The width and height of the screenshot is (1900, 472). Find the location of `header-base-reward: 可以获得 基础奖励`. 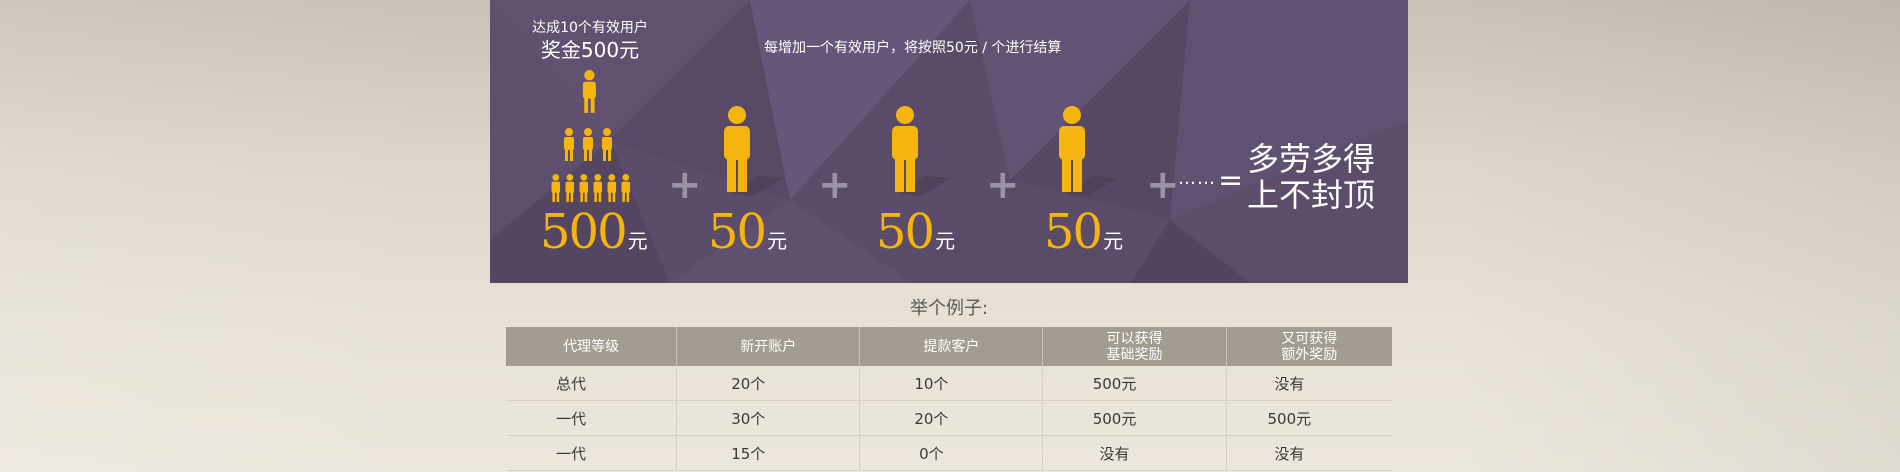

header-base-reward: 可以获得 基础奖励 is located at coordinates (1134, 346).